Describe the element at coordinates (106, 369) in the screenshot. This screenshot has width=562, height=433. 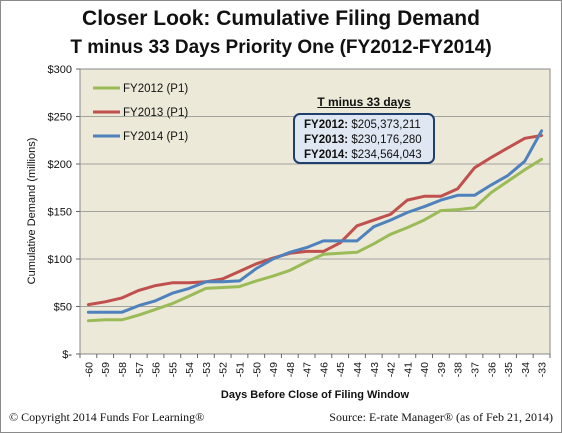
I see `x-tick-label: -59` at that location.